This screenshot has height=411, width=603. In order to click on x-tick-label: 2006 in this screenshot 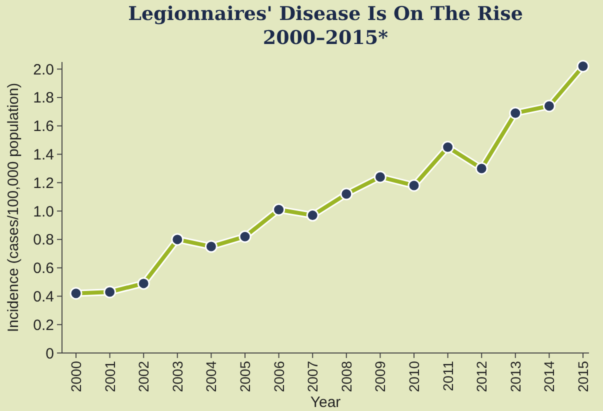, I will do `click(278, 376)`.